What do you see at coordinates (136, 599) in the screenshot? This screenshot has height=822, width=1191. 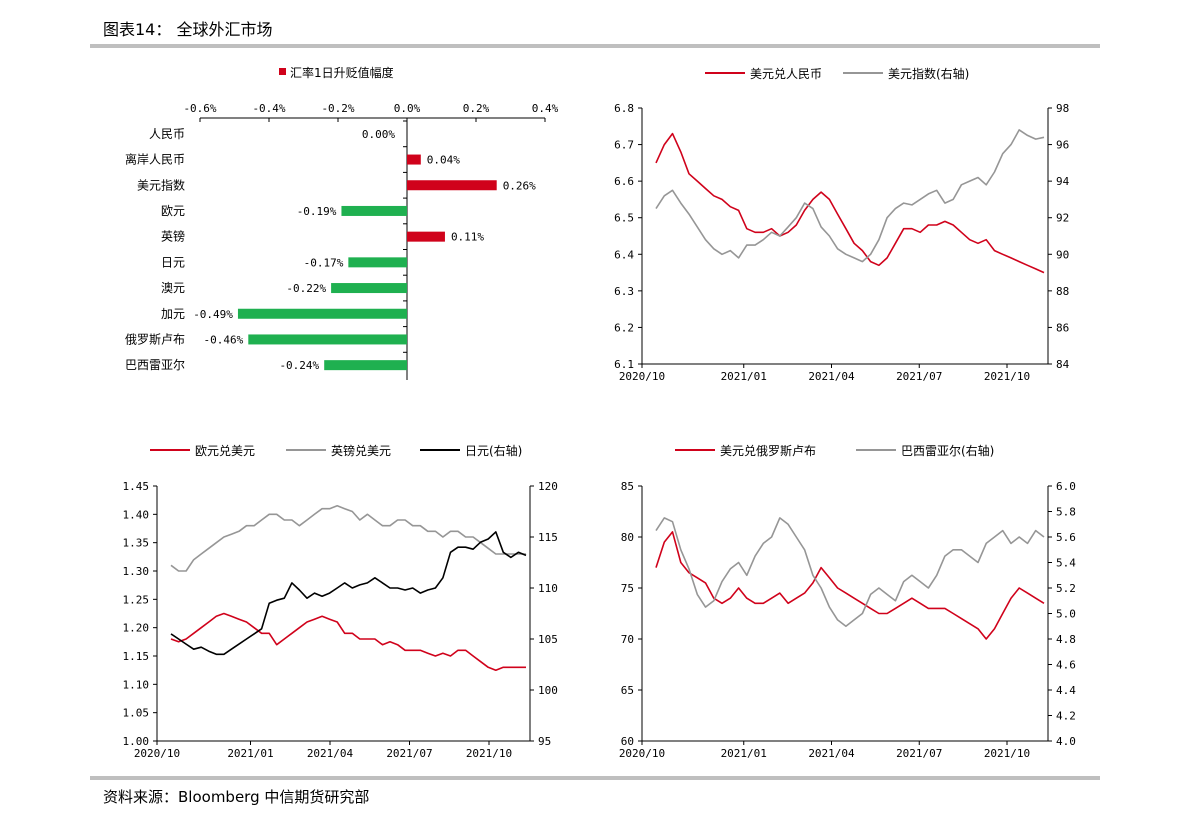 I see `y-tick-label: 1.25` at bounding box center [136, 599].